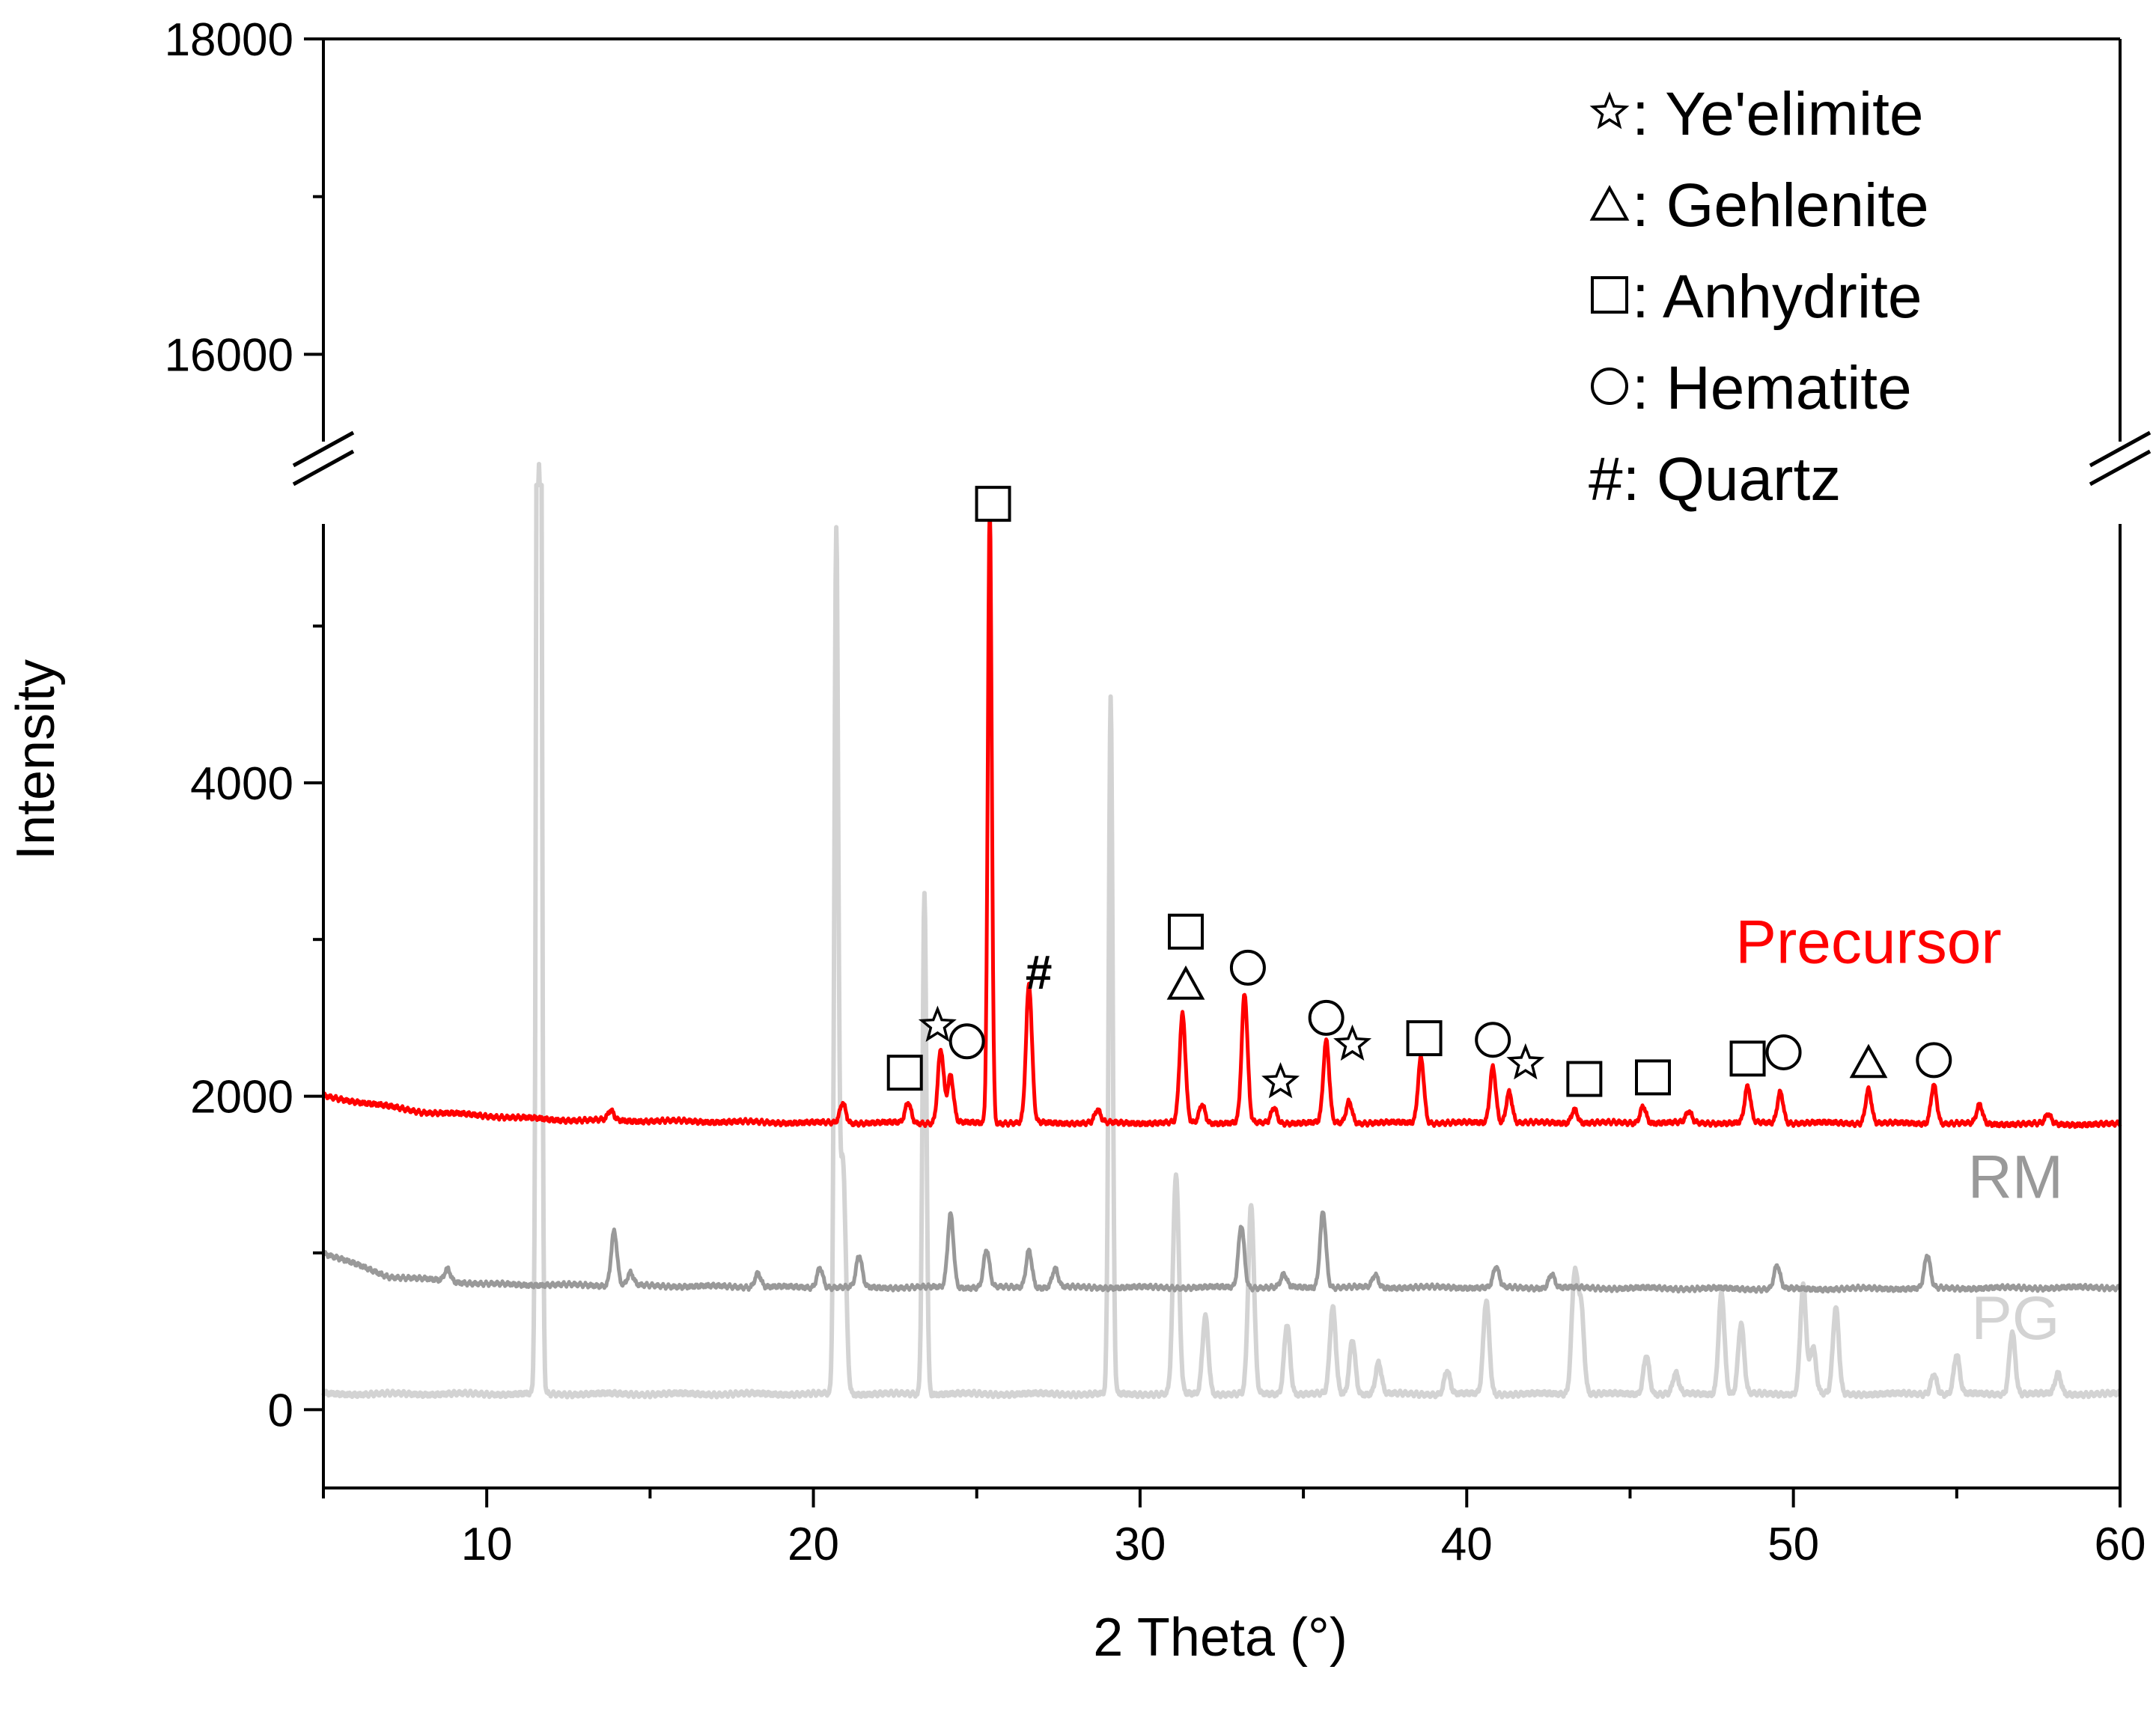  What do you see at coordinates (1780, 205) in the screenshot?
I see `legend-entry-triangle: : Gehlenite` at bounding box center [1780, 205].